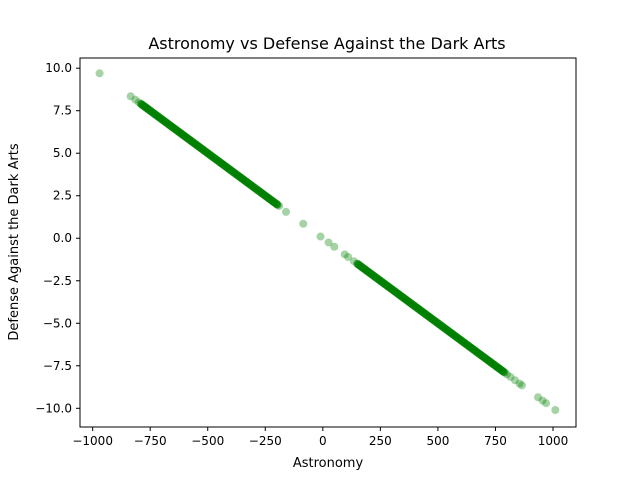  Describe the element at coordinates (323, 441) in the screenshot. I see `x-tick-label: 0` at that location.